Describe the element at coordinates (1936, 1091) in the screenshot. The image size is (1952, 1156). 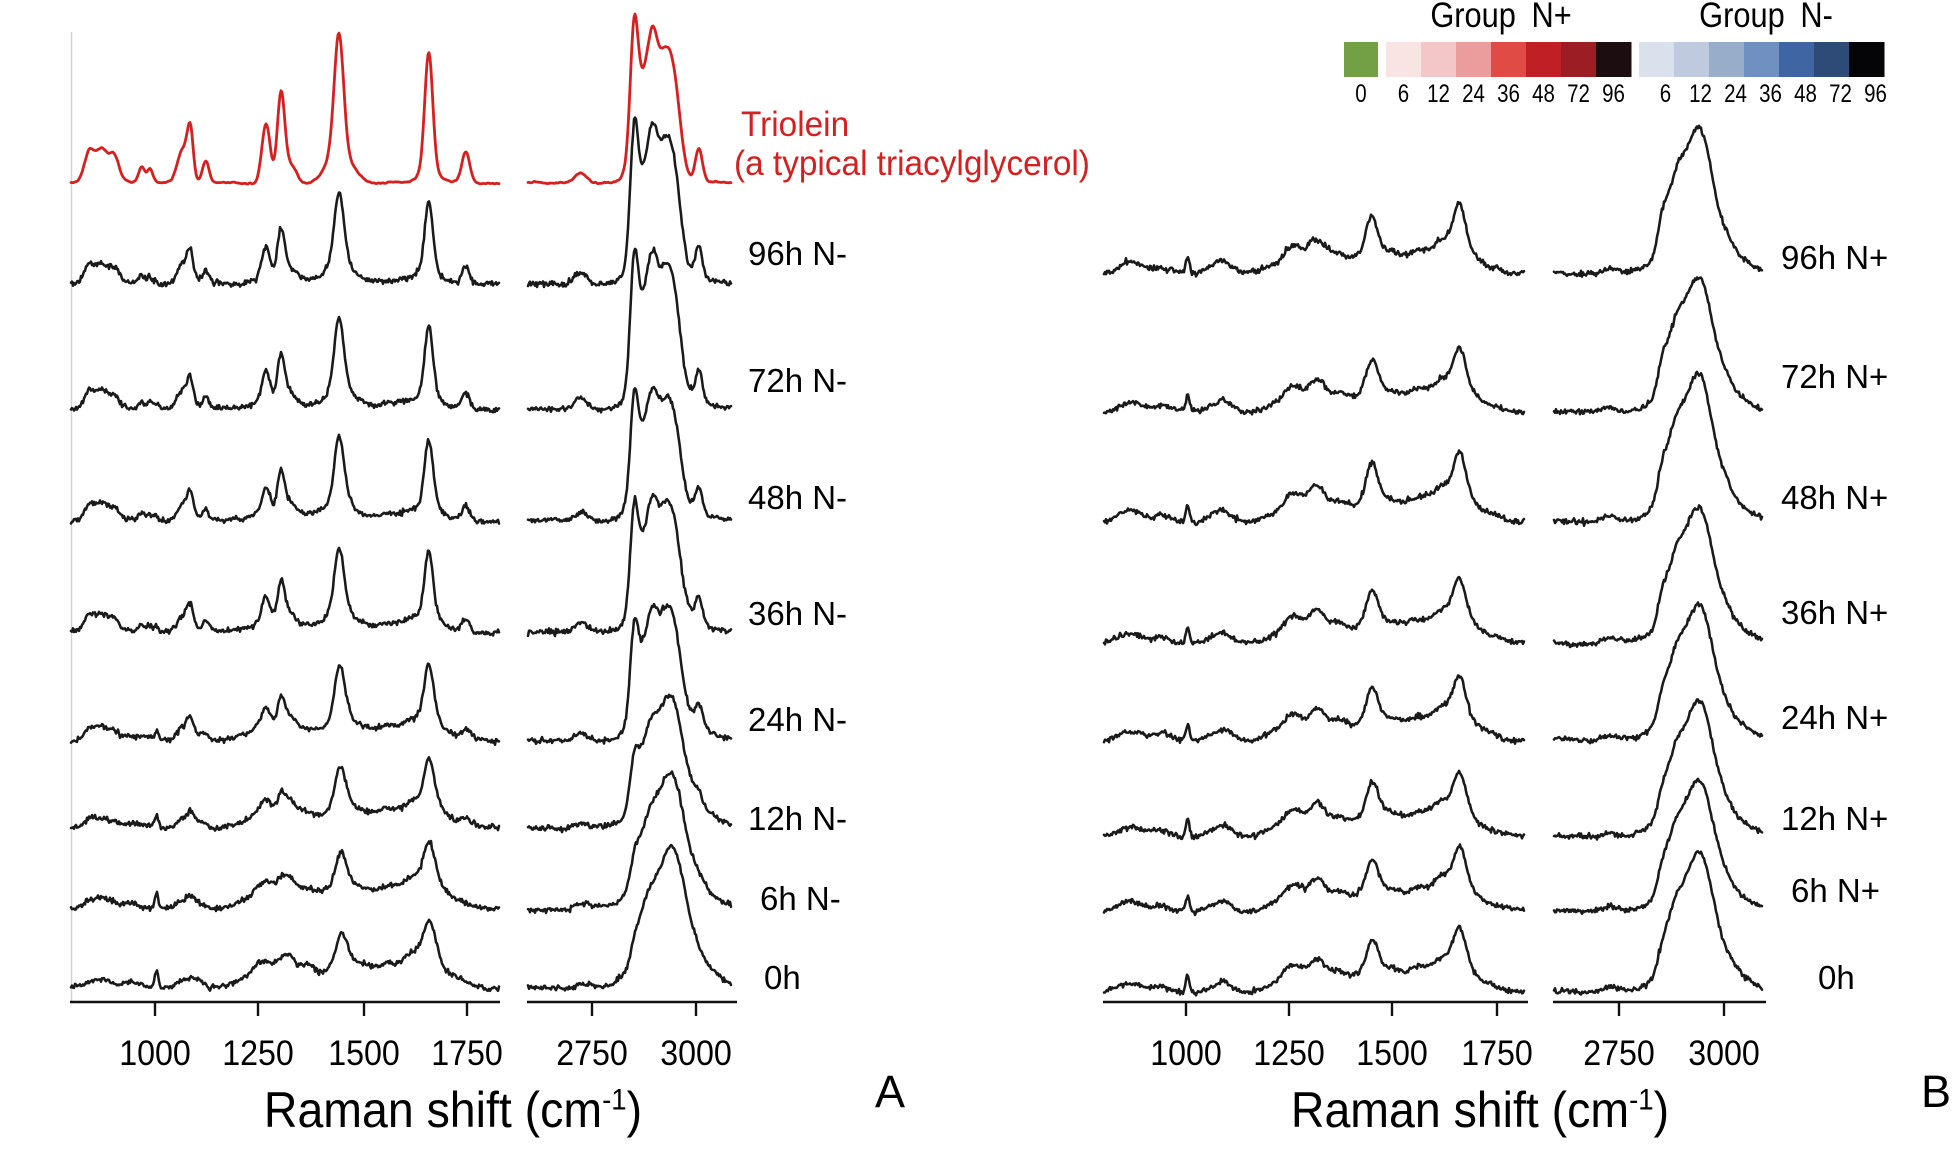
I see `svg-text: B` at that location.